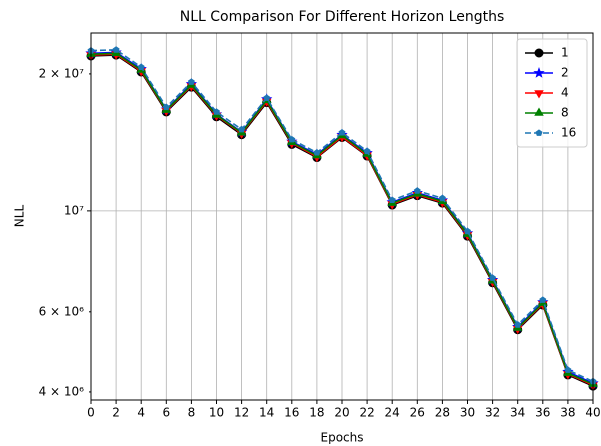 The width and height of the screenshot is (601, 446). Describe the element at coordinates (467, 413) in the screenshot. I see `x-tick-label: 30` at that location.